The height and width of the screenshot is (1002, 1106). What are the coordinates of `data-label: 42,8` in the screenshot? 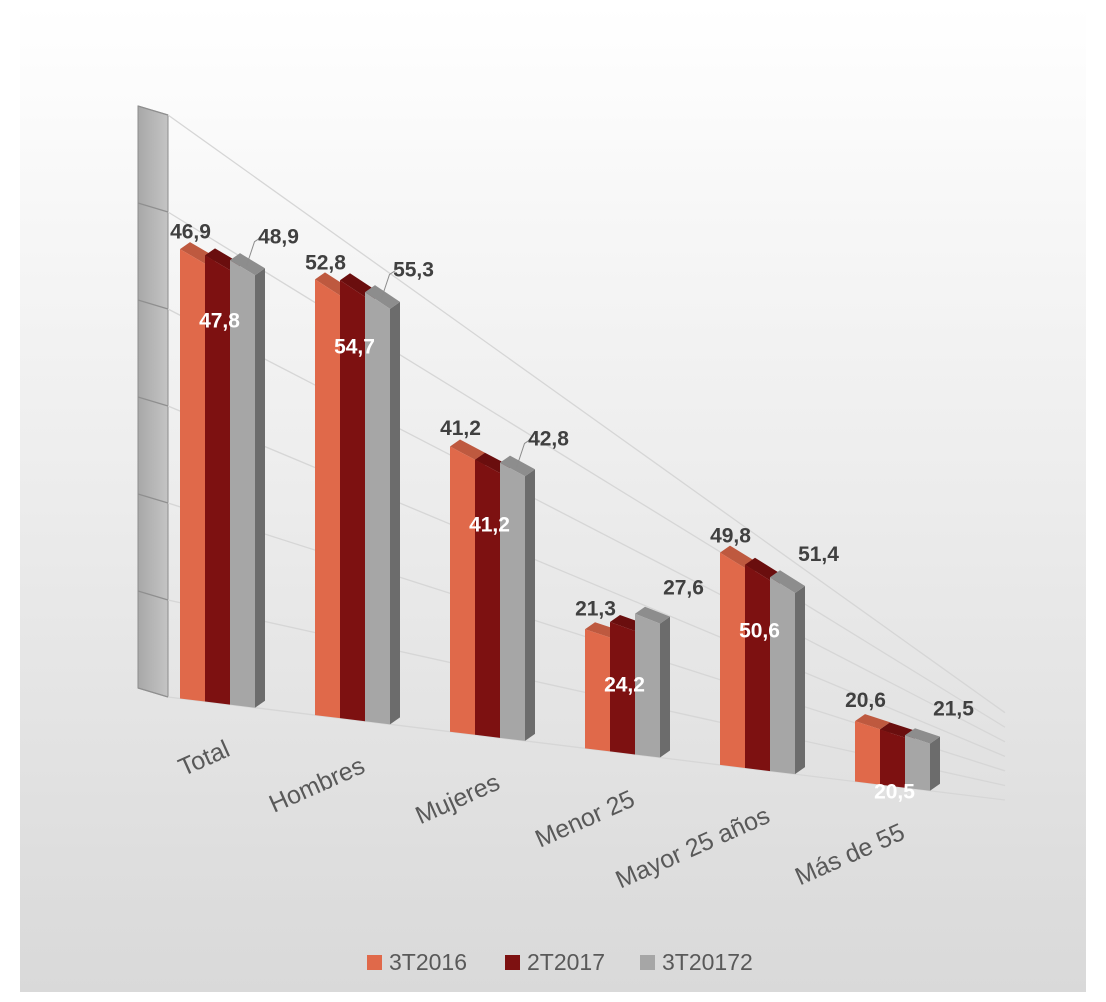 It's located at (548, 438).